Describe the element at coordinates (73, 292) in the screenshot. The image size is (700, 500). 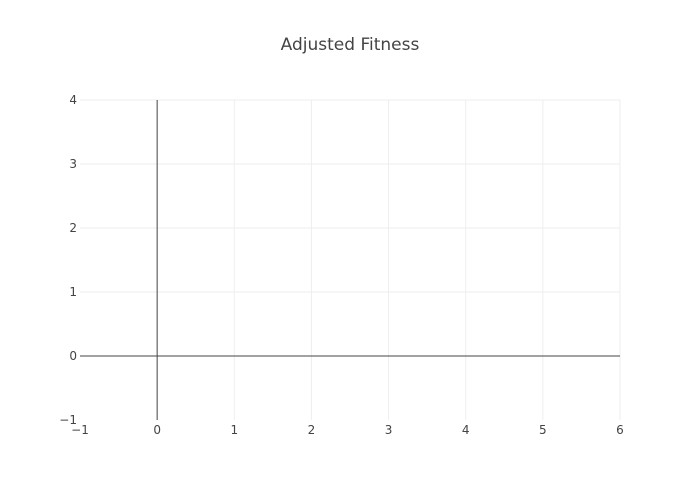
I see `y-tick-label: 1` at that location.